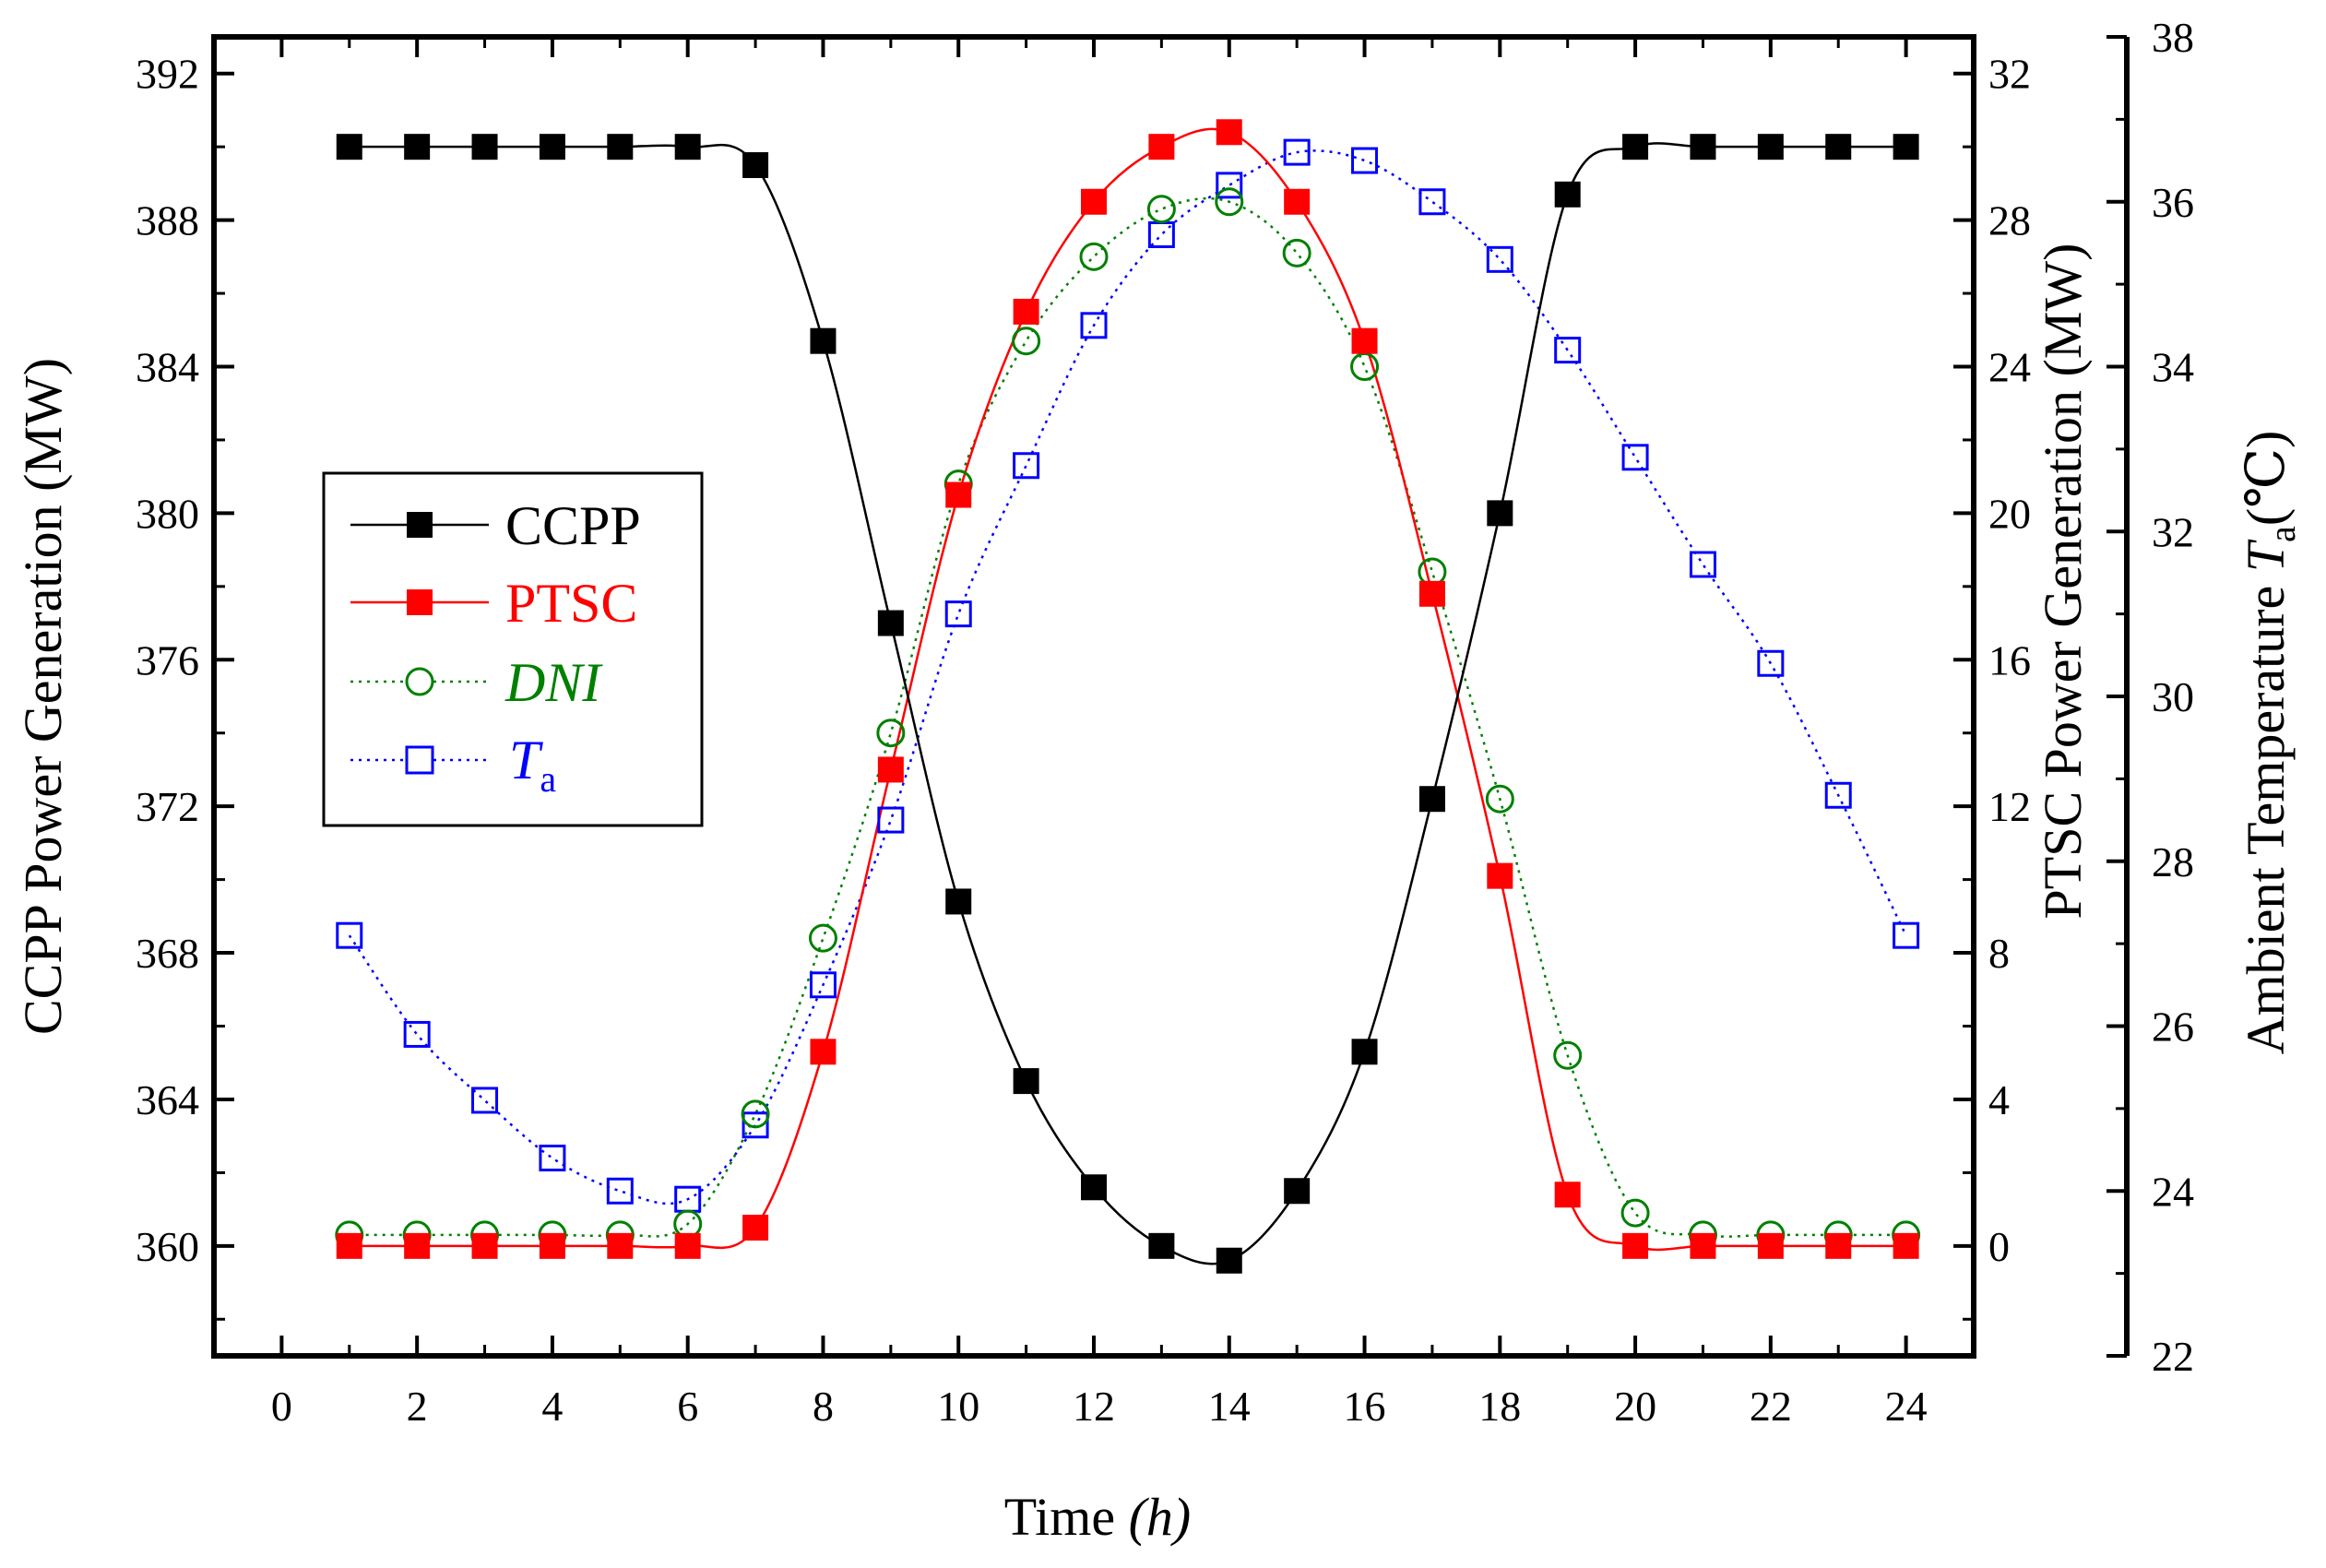  Describe the element at coordinates (573, 525) in the screenshot. I see `legend-label-ccpp: CCPP` at that location.